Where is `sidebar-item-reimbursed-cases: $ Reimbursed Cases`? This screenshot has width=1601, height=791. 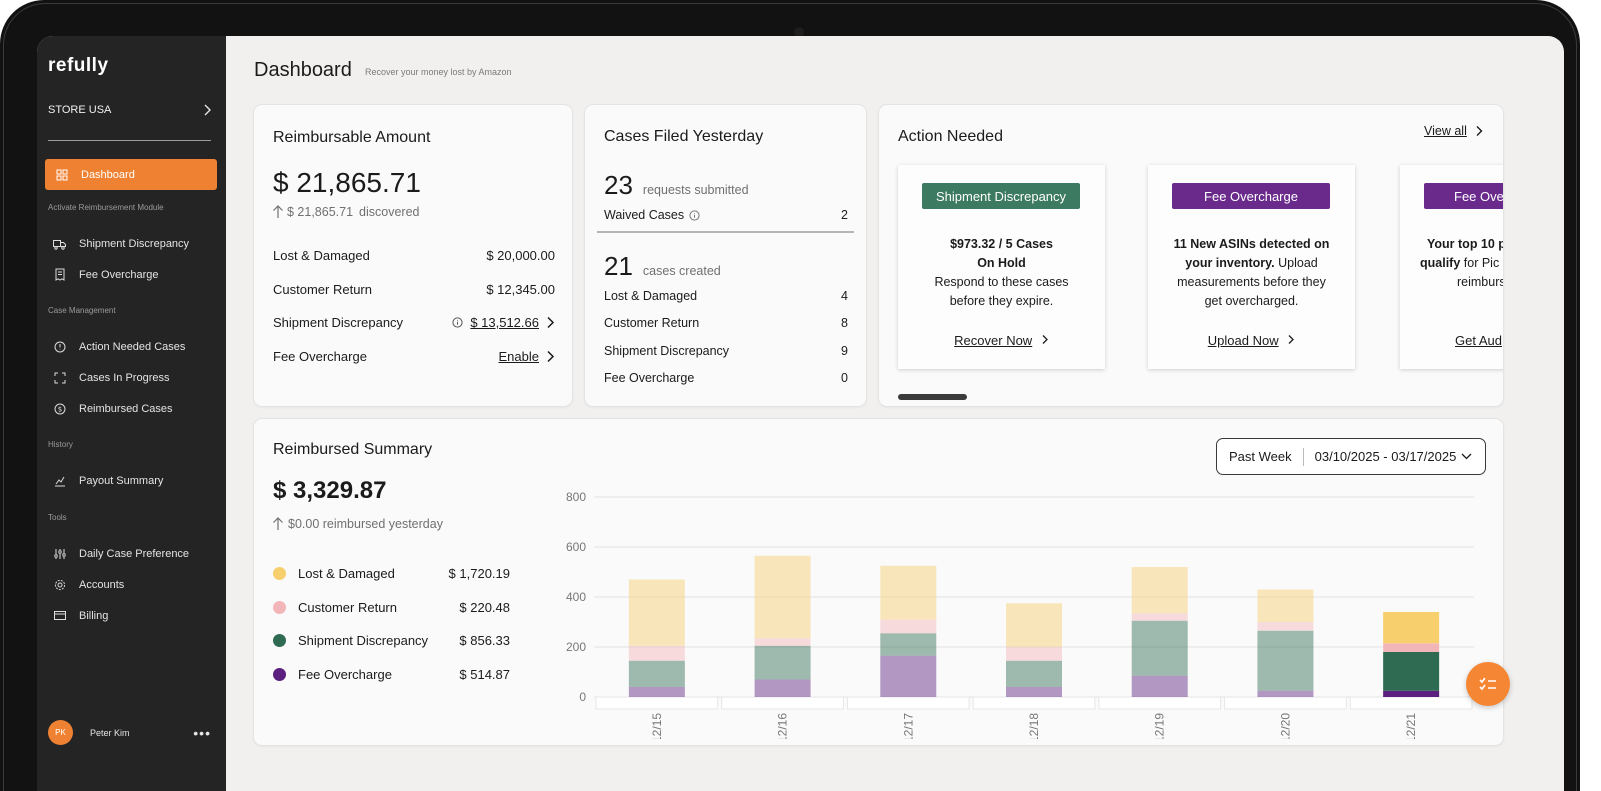
sidebar-item-reimbursed-cases: $ Reimbursed Cases is located at coordinates (113, 408).